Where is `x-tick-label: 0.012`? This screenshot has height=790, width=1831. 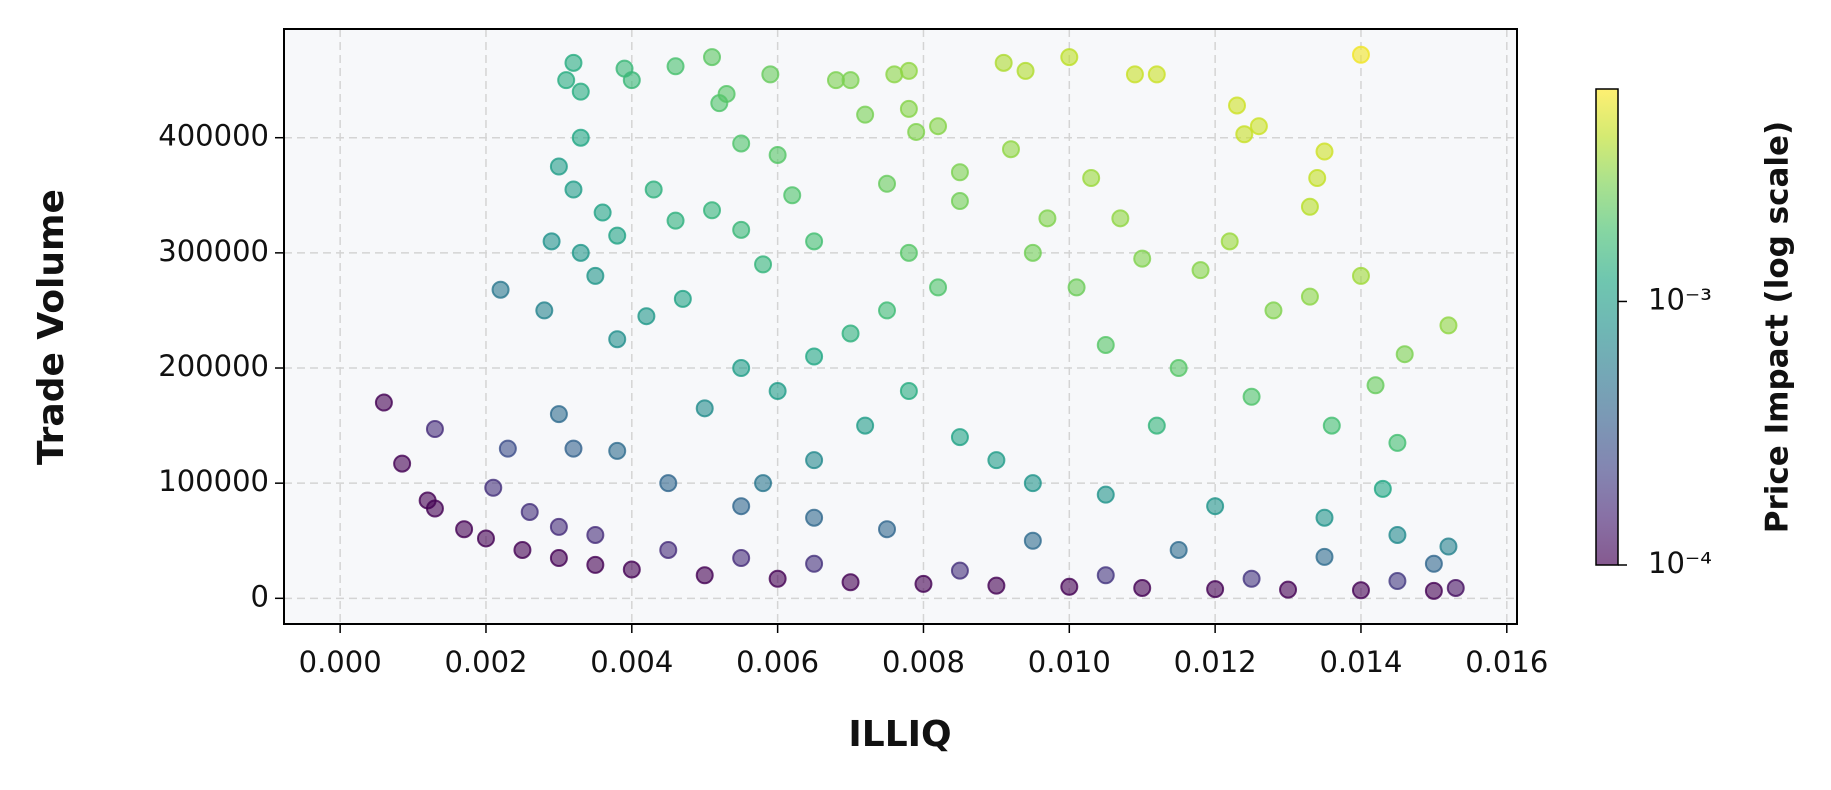 x-tick-label: 0.012 is located at coordinates (1215, 662).